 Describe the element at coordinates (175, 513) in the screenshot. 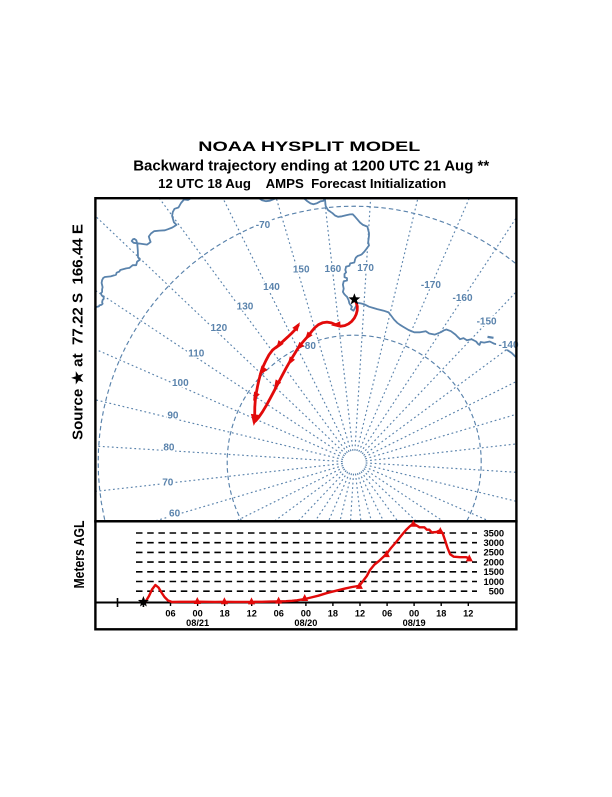

I see `svg-text: 60` at that location.